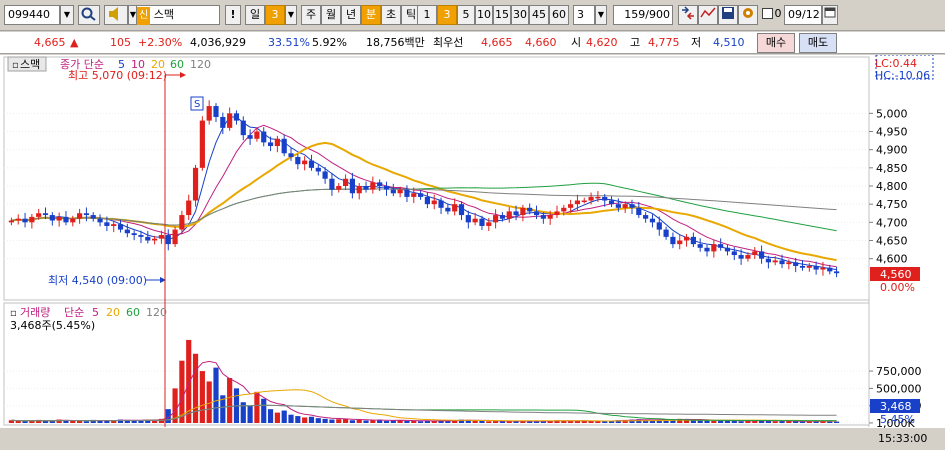 This screenshot has width=945, height=450. I want to click on date-field: 09/12, so click(803, 15).